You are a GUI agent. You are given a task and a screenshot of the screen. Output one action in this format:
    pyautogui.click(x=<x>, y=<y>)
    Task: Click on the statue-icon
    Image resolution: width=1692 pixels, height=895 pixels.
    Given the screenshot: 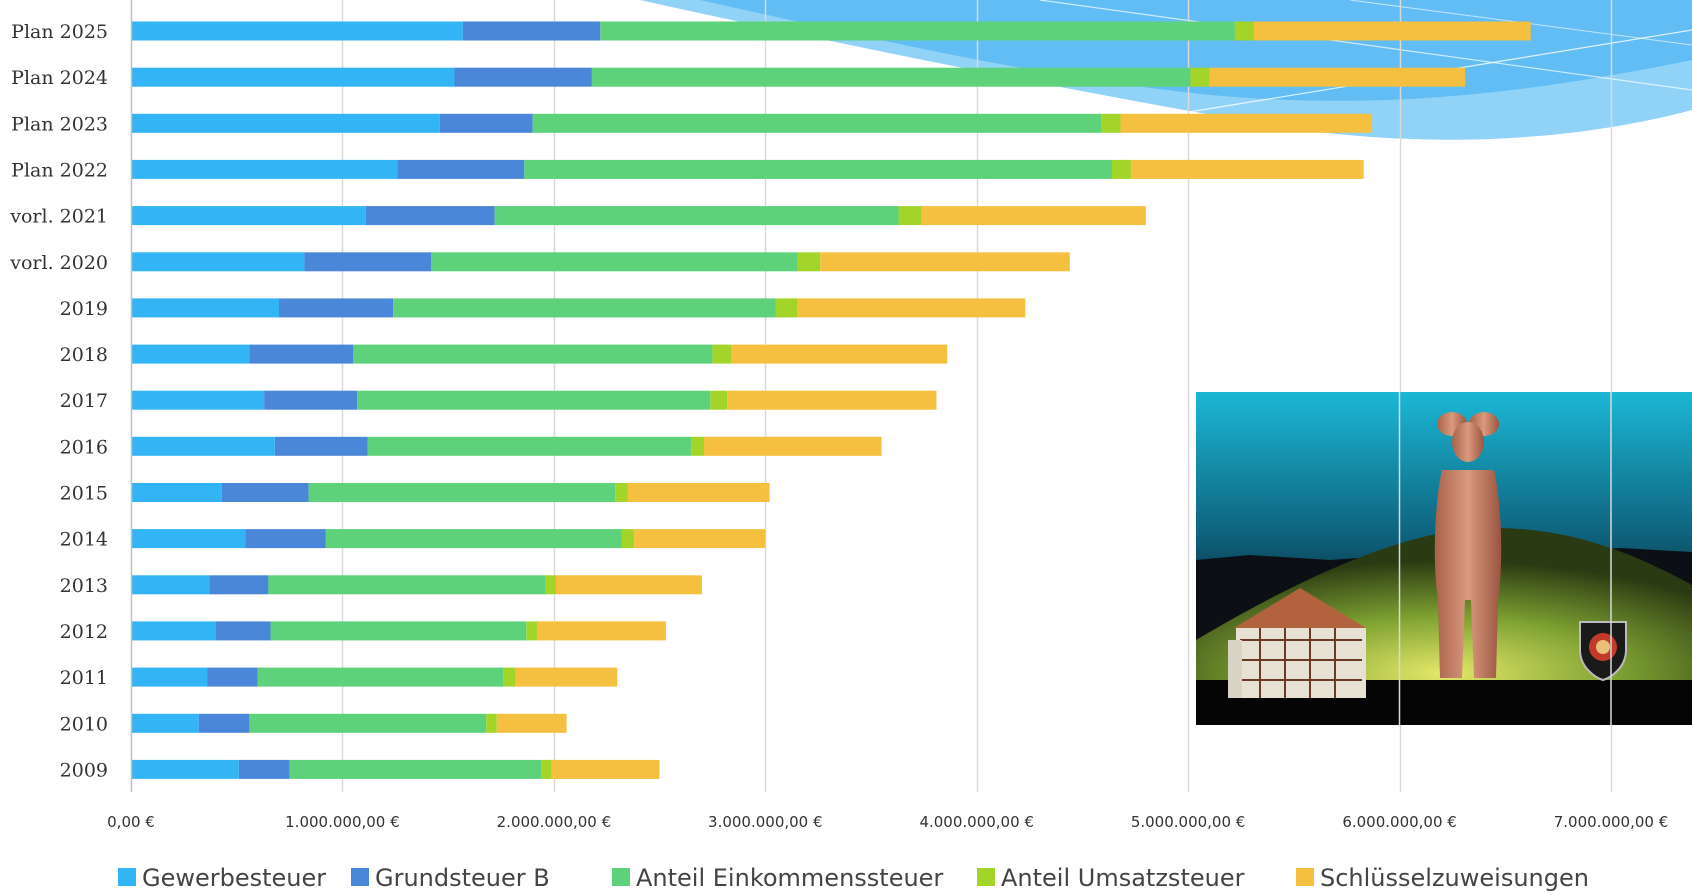 What is the action you would take?
    pyautogui.click(x=1468, y=545)
    